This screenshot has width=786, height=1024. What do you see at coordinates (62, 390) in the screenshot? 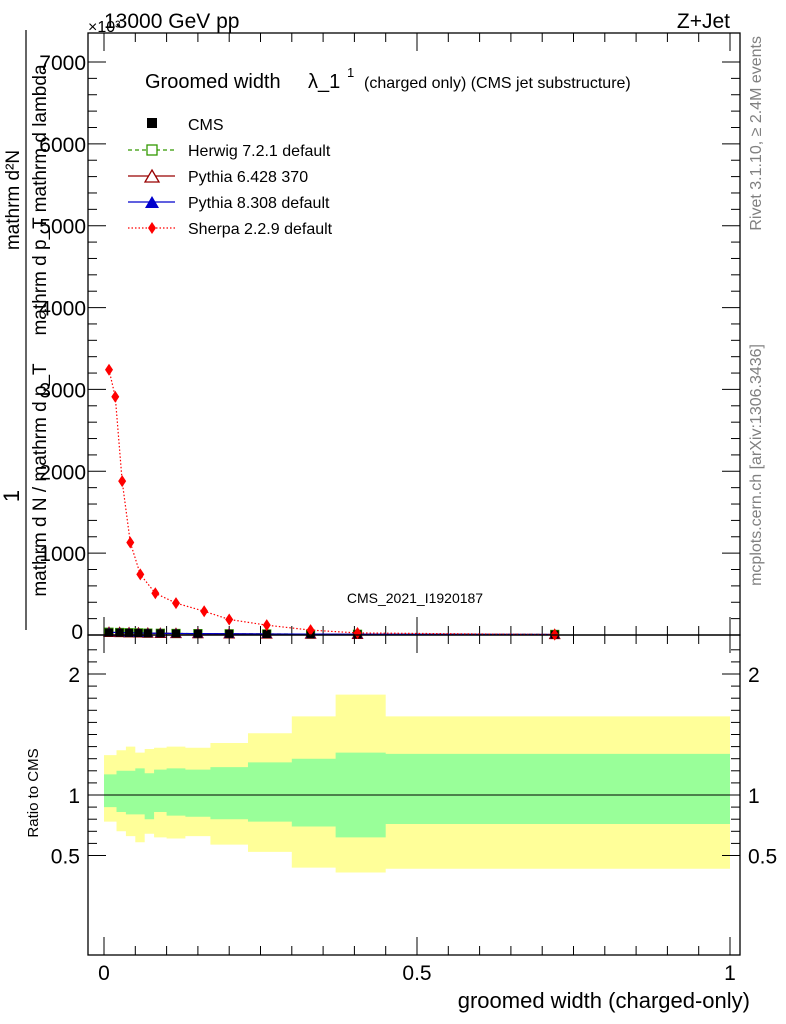
I see `main-y-tick-label: 3000` at bounding box center [62, 390].